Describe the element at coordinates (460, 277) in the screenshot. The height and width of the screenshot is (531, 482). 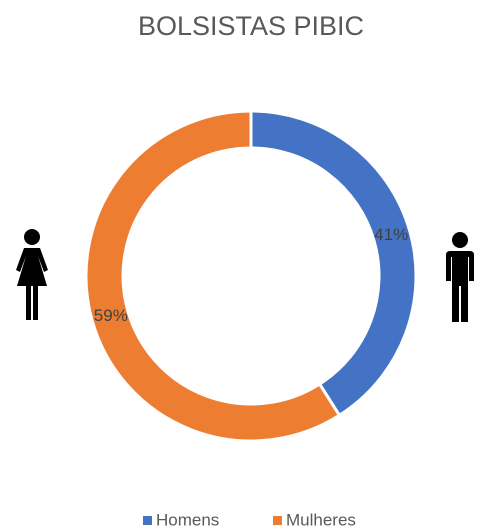
I see `man-icon` at that location.